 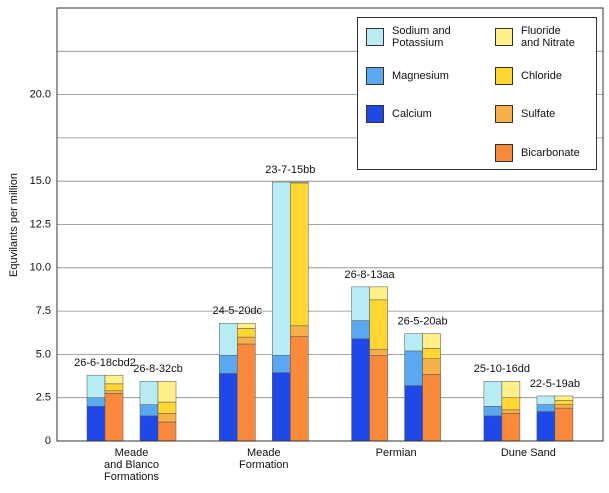 I want to click on legend-label: Calcium, so click(x=412, y=114).